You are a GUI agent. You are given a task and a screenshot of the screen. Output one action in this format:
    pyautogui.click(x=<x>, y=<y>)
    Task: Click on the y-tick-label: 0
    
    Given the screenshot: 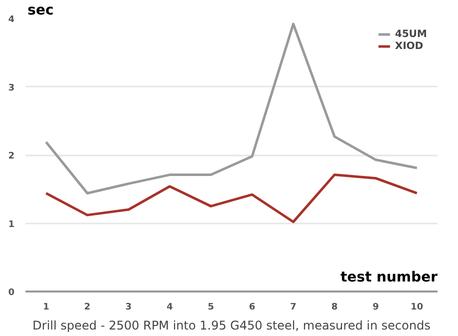 What is the action you would take?
    pyautogui.click(x=11, y=293)
    